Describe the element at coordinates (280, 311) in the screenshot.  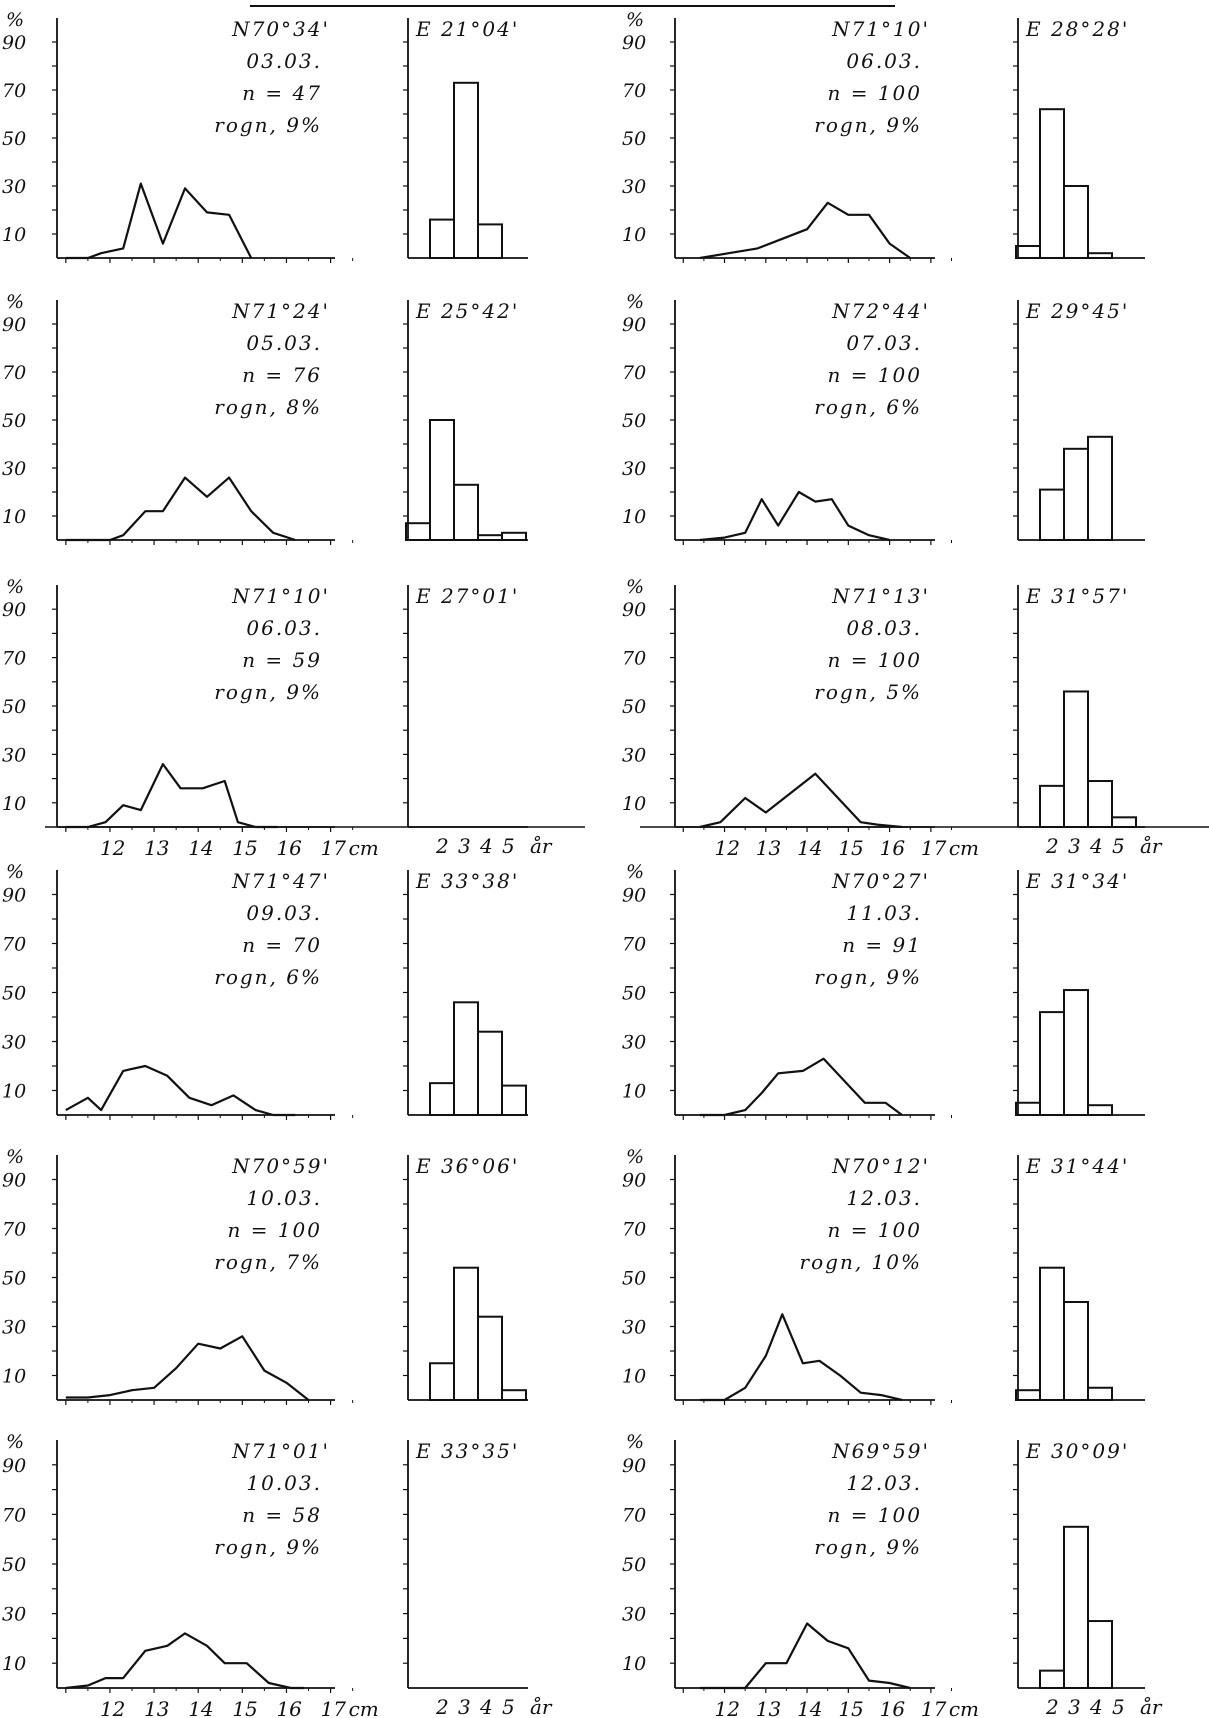
I see `latitude-label: N71°24'` at that location.